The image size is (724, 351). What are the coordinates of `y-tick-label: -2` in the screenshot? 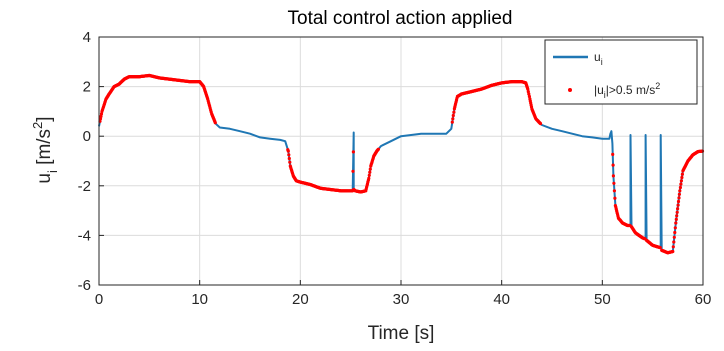 It's located at (84, 186).